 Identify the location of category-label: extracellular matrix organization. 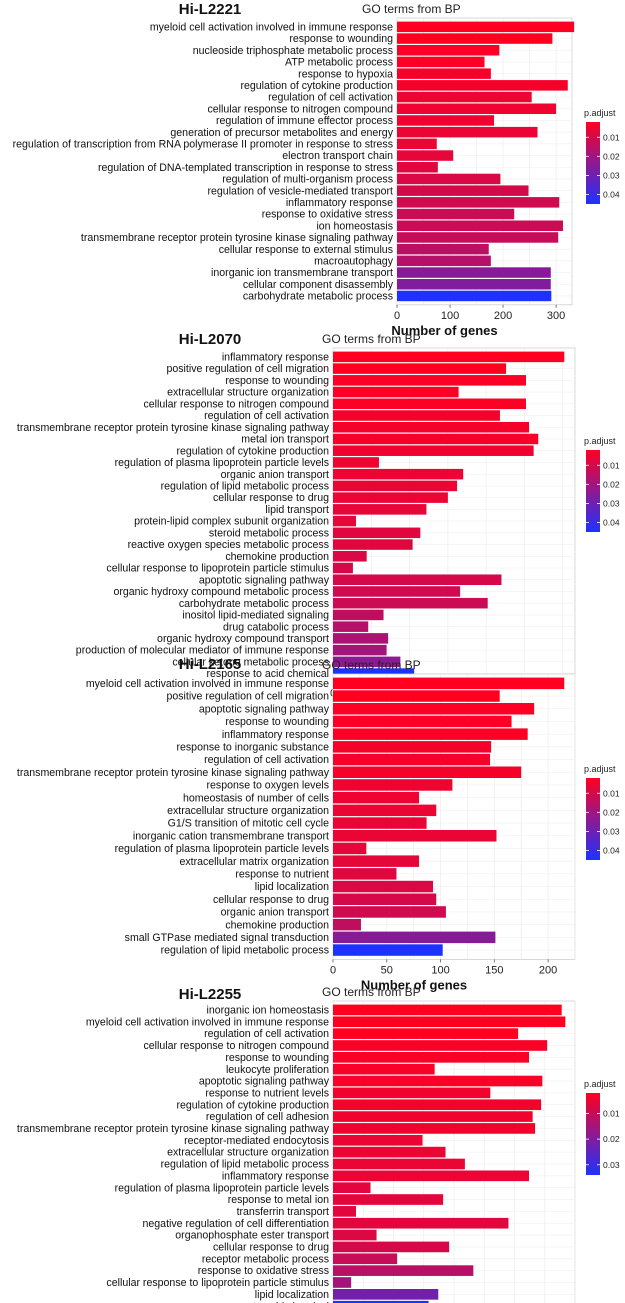
(254, 862).